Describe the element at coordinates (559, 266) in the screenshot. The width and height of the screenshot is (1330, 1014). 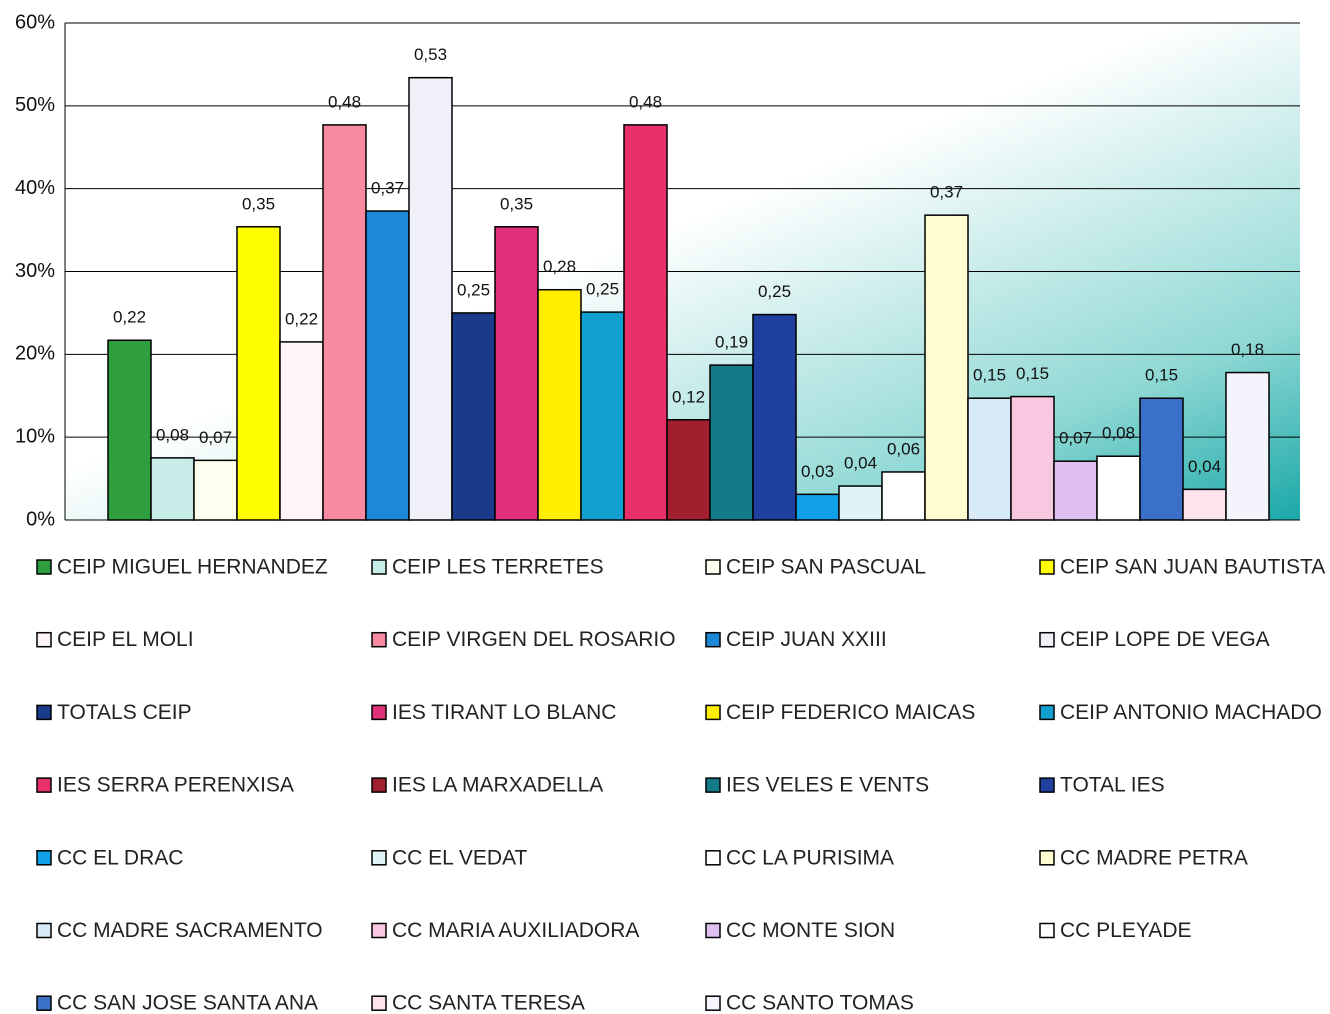
I see `data-label: 0,28` at that location.